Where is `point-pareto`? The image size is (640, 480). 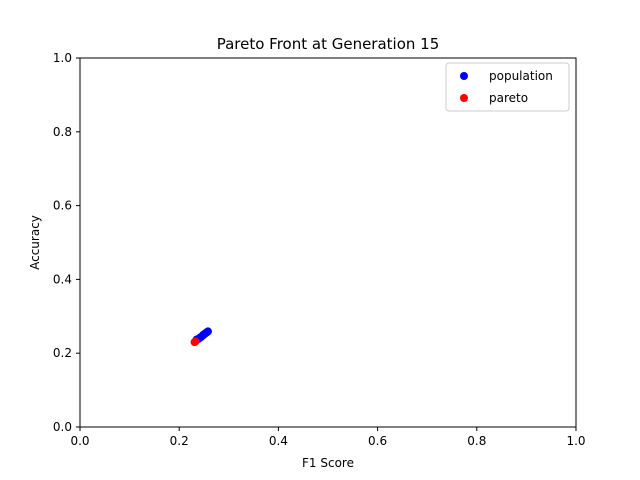 point-pareto is located at coordinates (195, 341).